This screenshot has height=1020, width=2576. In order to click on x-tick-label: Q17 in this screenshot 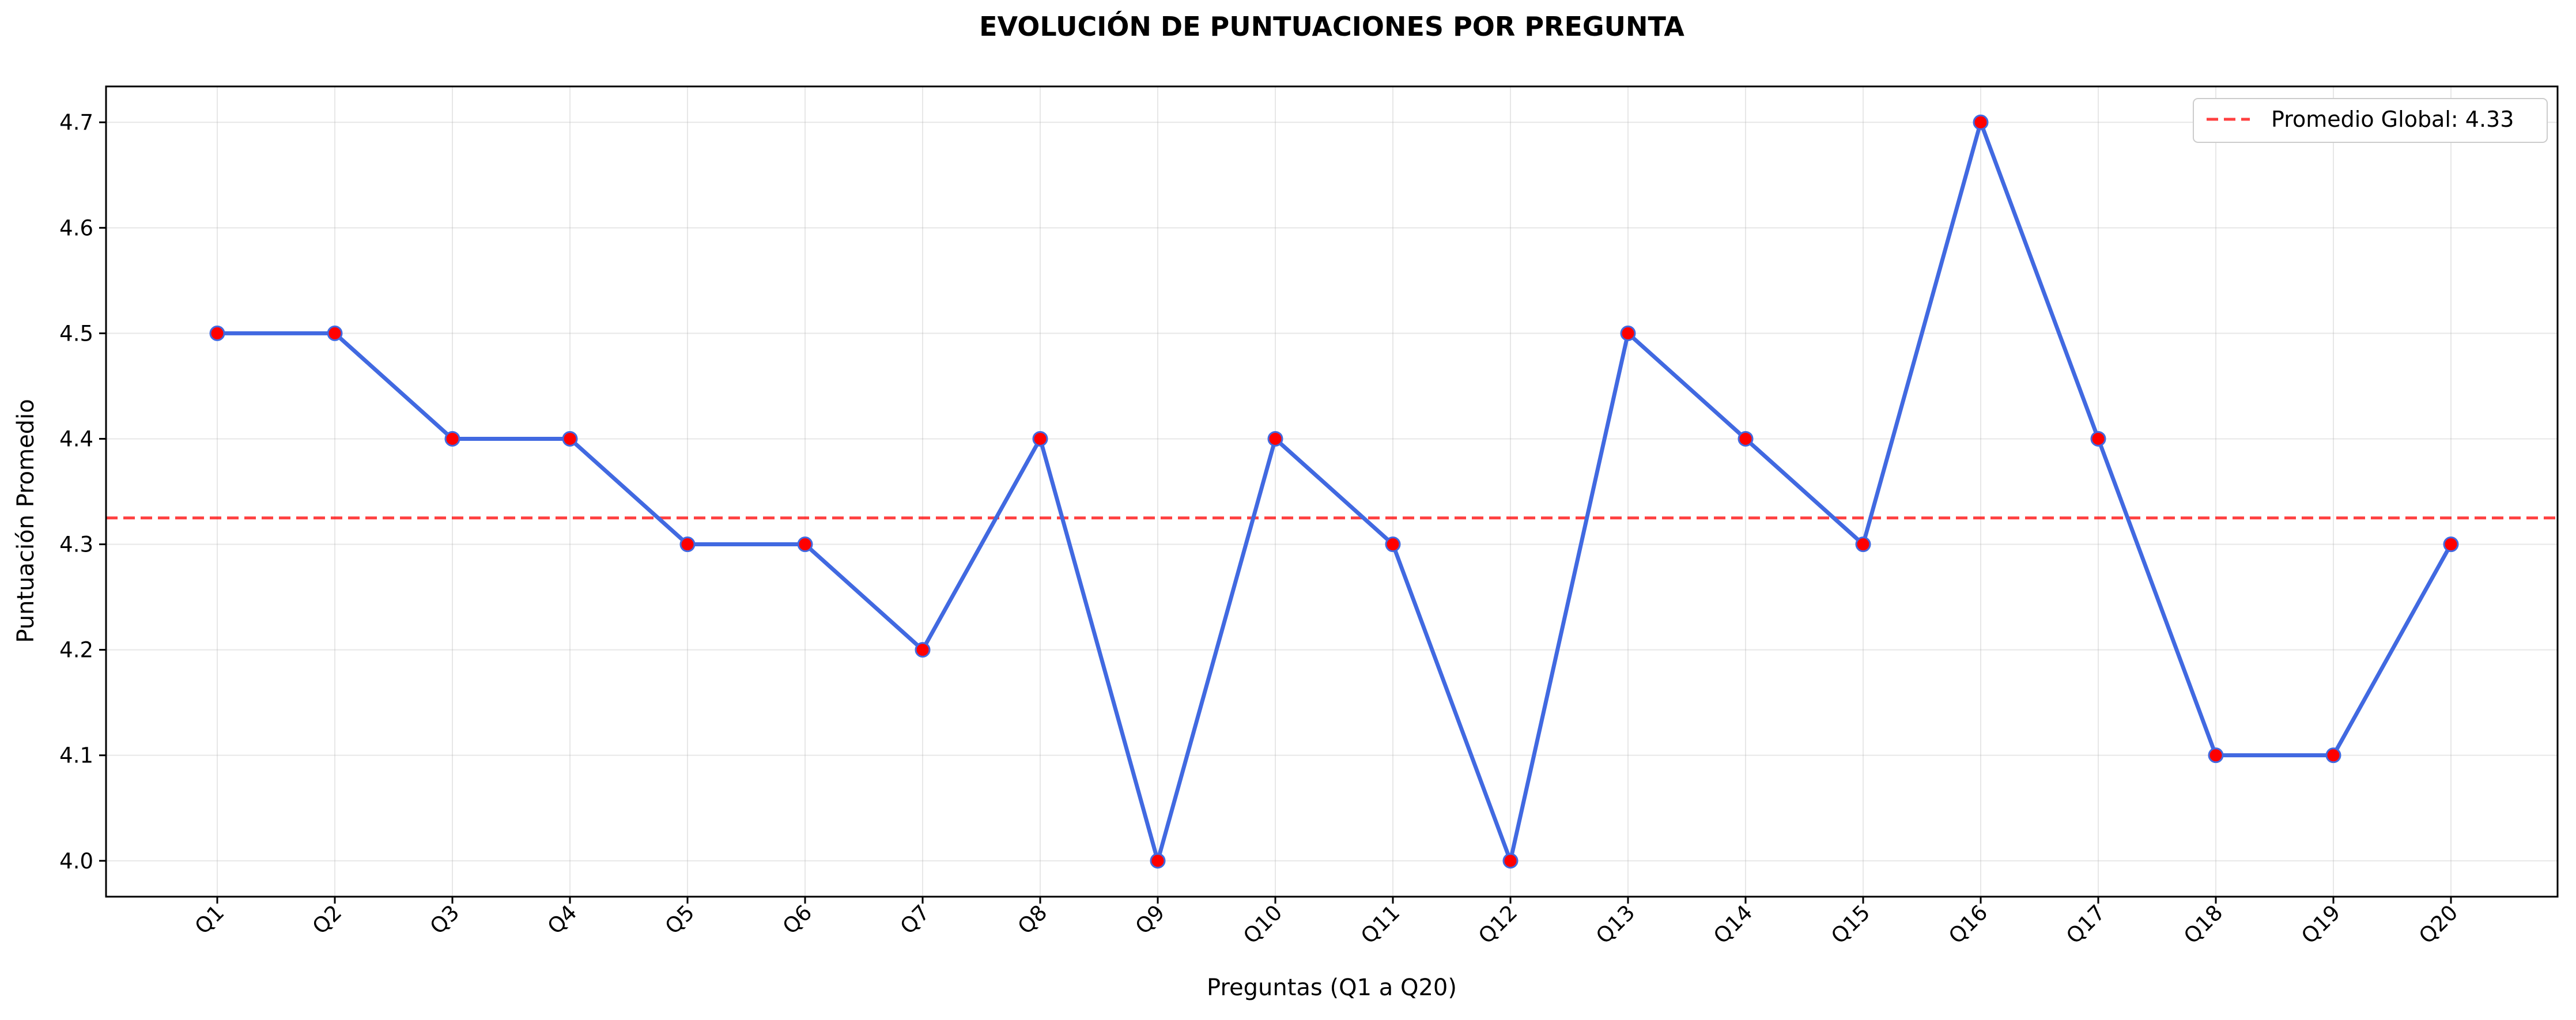, I will do `click(2085, 924)`.